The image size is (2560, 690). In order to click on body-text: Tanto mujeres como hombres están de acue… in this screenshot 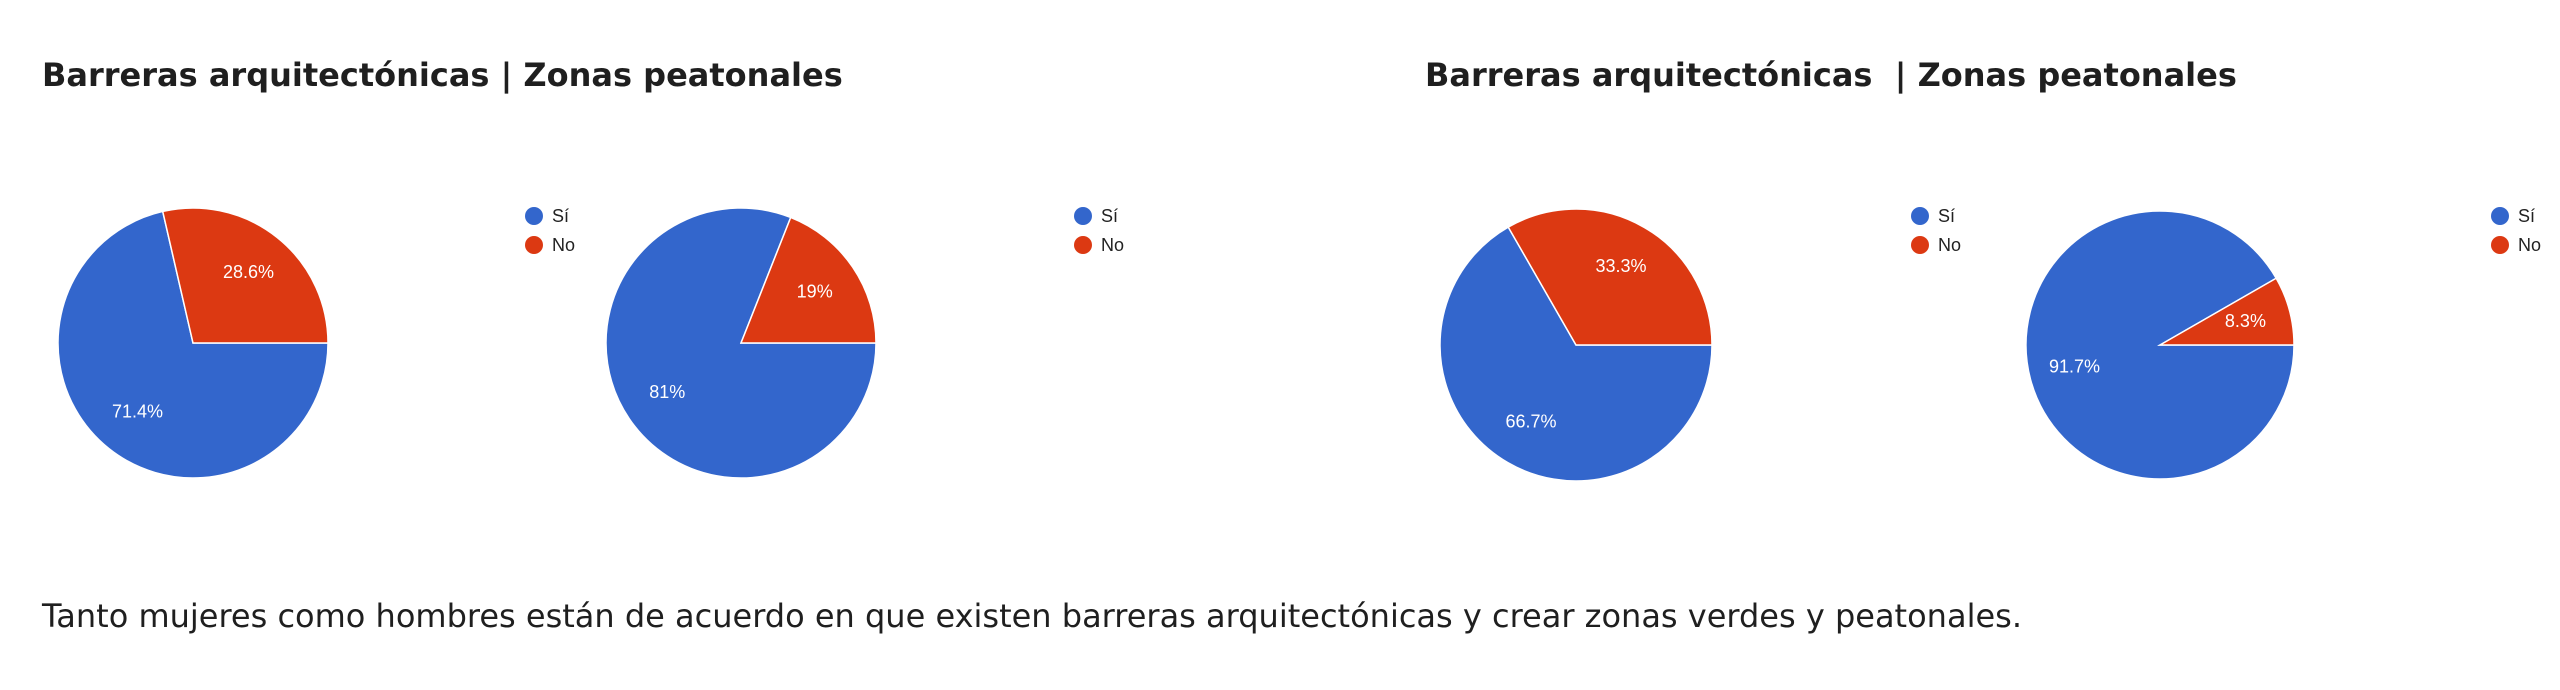, I will do `click(1031, 616)`.